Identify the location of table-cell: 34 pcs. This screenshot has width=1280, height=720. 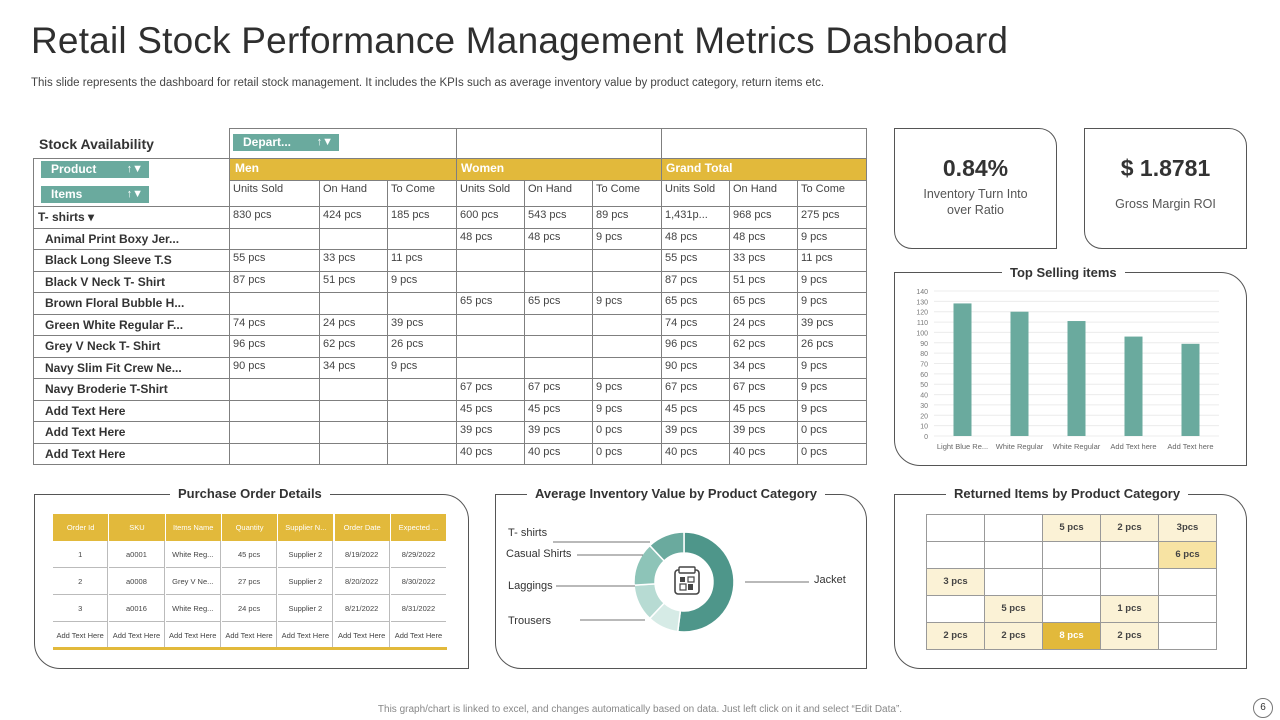
(339, 366).